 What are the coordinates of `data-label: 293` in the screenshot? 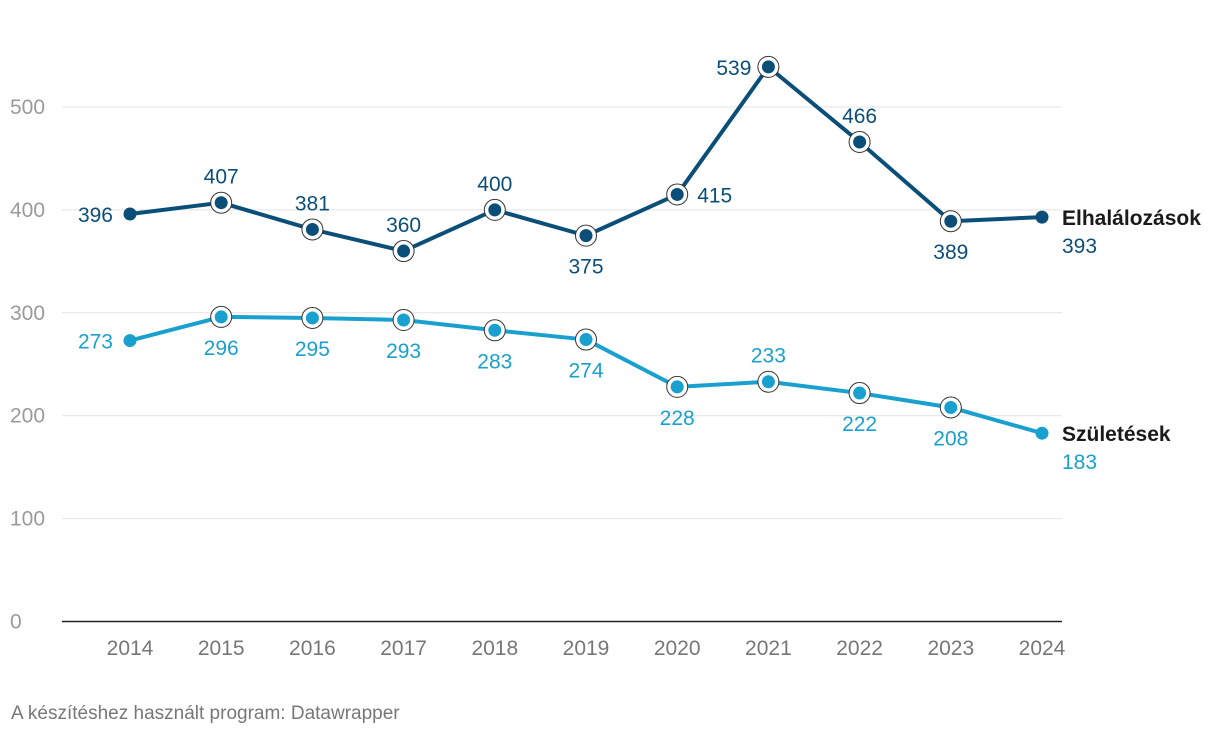 It's located at (403, 351).